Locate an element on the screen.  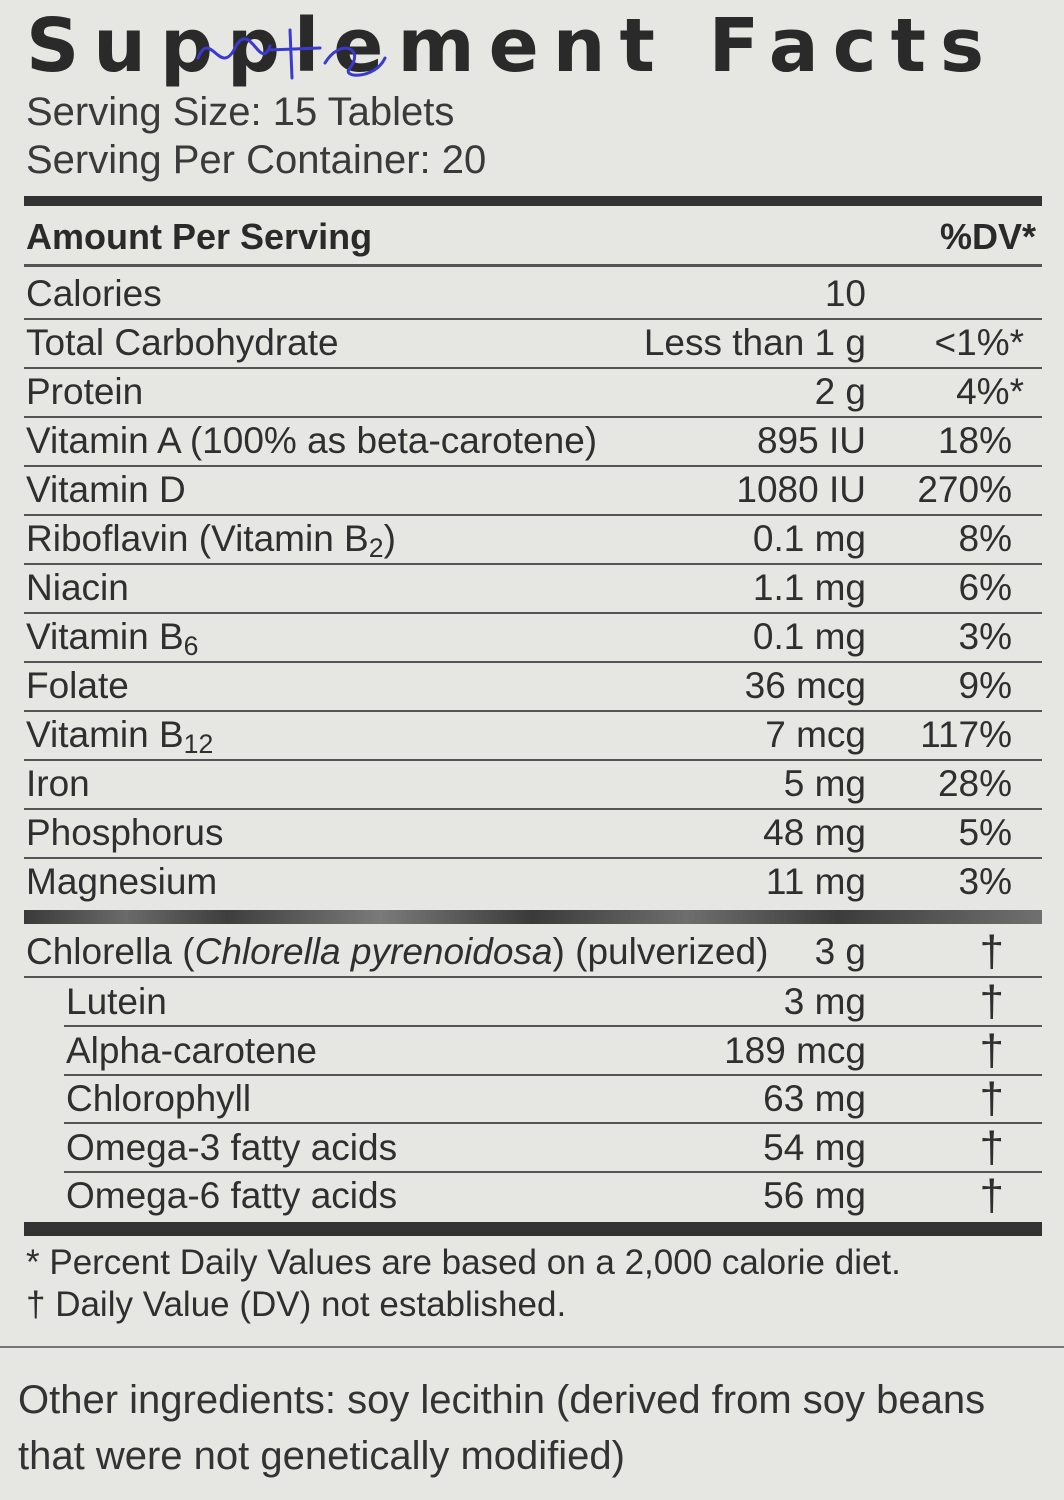
bottom-thick-divider is located at coordinates (533, 1229).